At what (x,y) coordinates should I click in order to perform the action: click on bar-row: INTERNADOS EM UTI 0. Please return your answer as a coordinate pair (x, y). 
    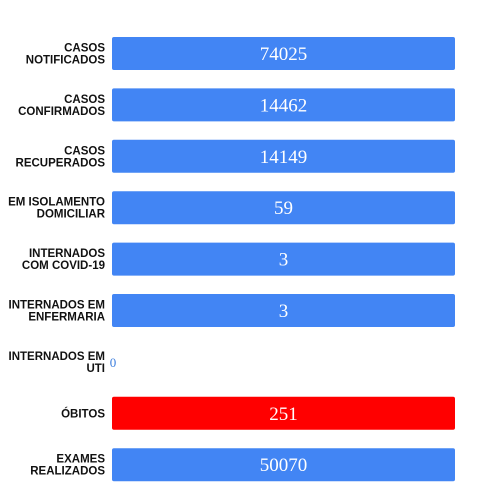
    Looking at the image, I should click on (63, 363).